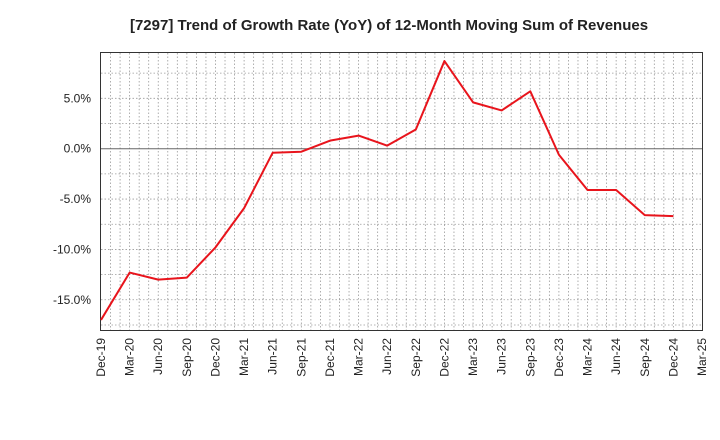  What do you see at coordinates (244, 357) in the screenshot?
I see `x-tick-label: Mar-21` at bounding box center [244, 357].